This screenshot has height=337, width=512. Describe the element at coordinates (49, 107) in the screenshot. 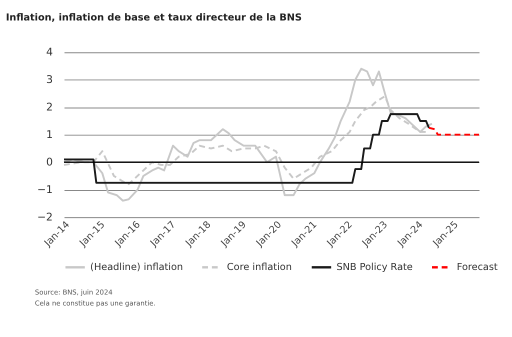

I see `y-tick-label: 2` at that location.